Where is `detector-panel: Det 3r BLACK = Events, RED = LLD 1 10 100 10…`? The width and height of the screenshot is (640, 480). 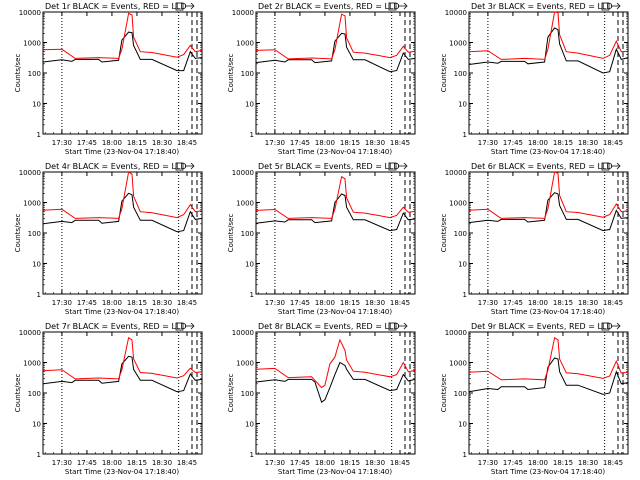
detector-panel: Det 3r BLACK = Events, RED = LLD 1 10 100 10… is located at coordinates (534, 79).